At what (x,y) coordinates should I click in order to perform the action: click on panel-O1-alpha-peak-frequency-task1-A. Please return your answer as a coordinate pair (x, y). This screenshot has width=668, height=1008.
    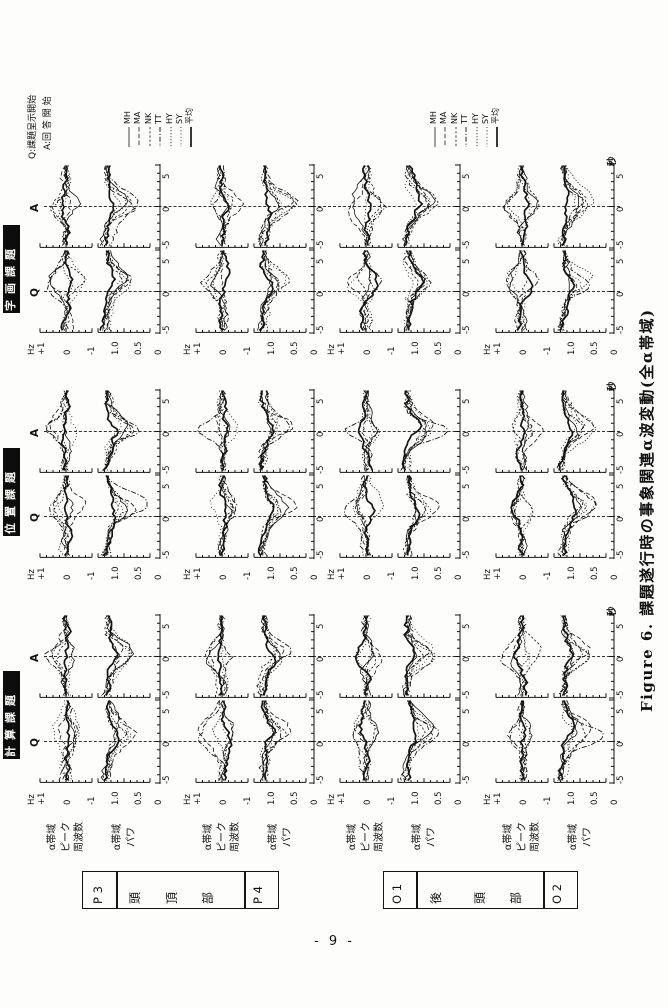
    Looking at the image, I should click on (366, 431).